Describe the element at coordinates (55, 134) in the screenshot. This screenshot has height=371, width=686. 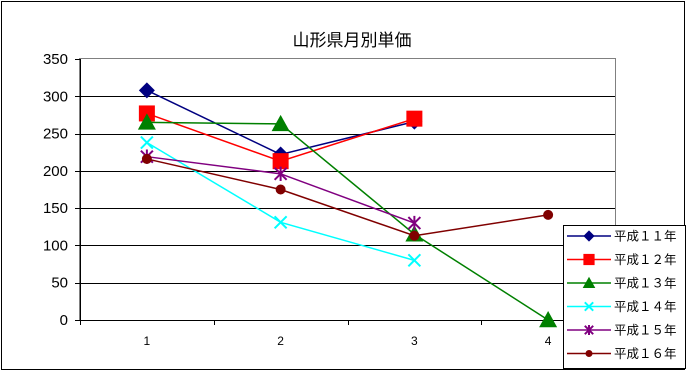
I see `y-tick-label: 250` at that location.